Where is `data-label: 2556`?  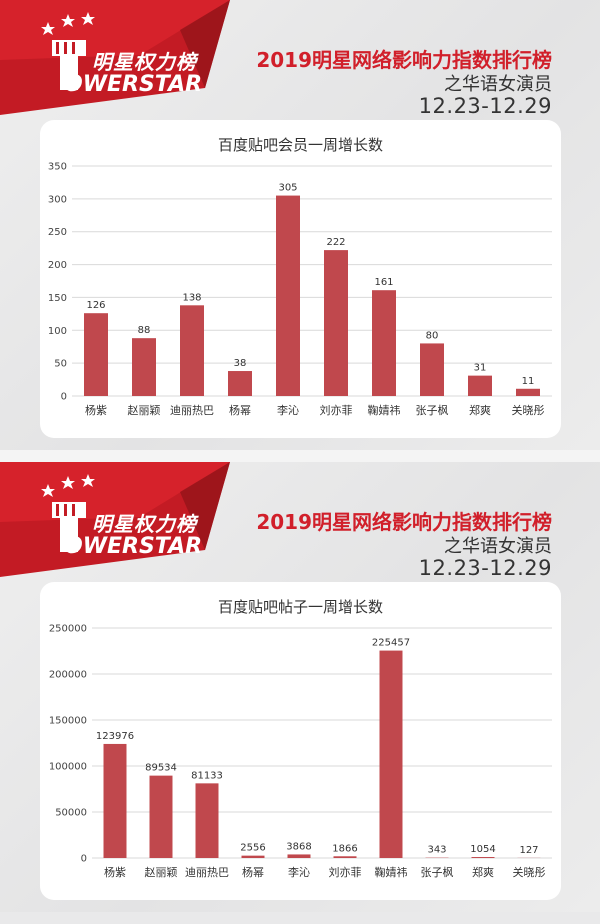
data-label: 2556 is located at coordinates (252, 848).